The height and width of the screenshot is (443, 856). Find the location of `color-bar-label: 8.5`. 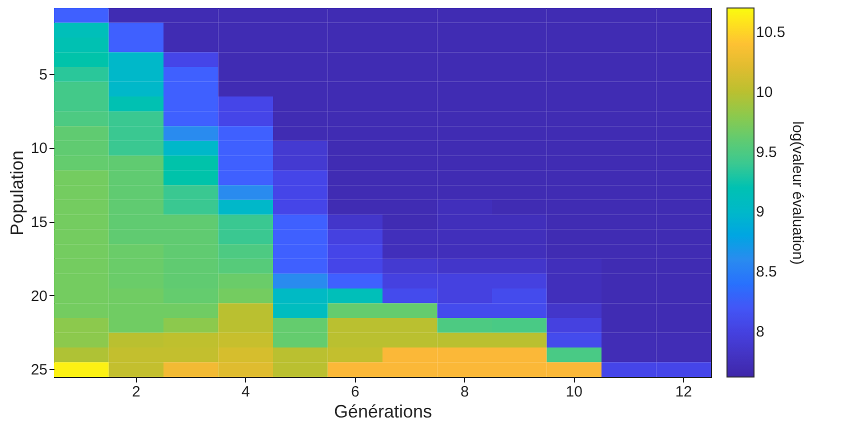

color-bar-label: 8.5 is located at coordinates (766, 272).